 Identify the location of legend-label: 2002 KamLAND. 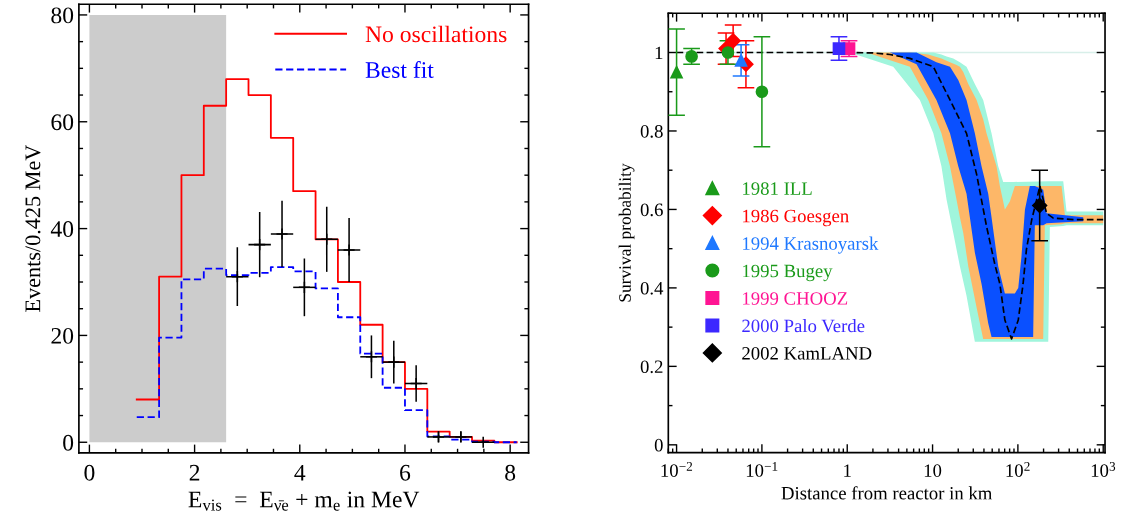
(807, 353).